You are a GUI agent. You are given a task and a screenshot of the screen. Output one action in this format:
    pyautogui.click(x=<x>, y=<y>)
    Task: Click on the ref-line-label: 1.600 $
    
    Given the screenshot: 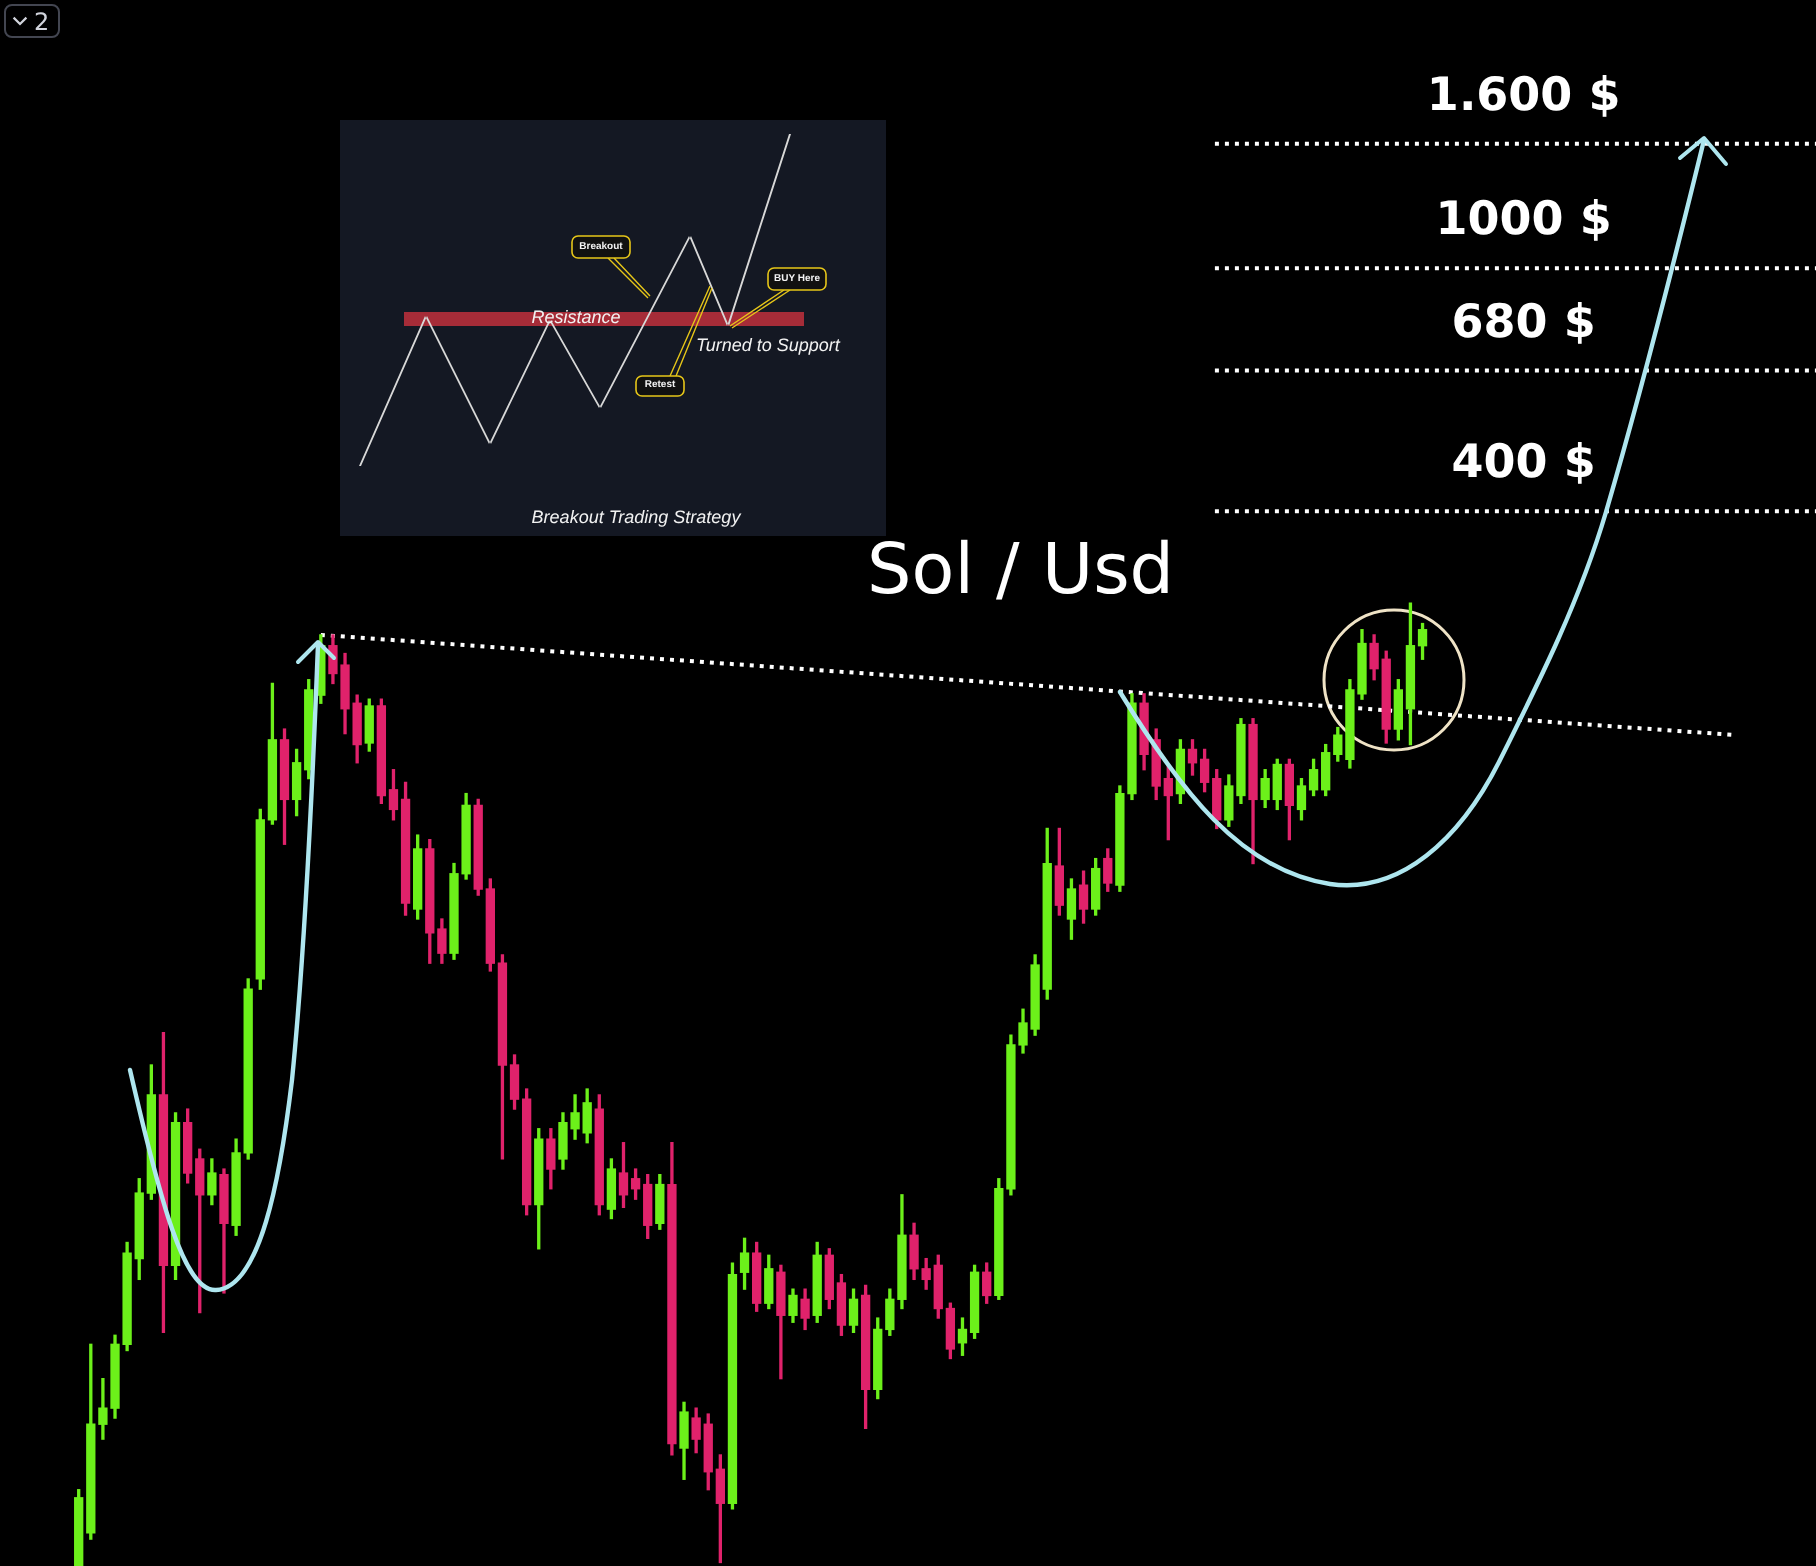 What is the action you would take?
    pyautogui.click(x=1523, y=95)
    